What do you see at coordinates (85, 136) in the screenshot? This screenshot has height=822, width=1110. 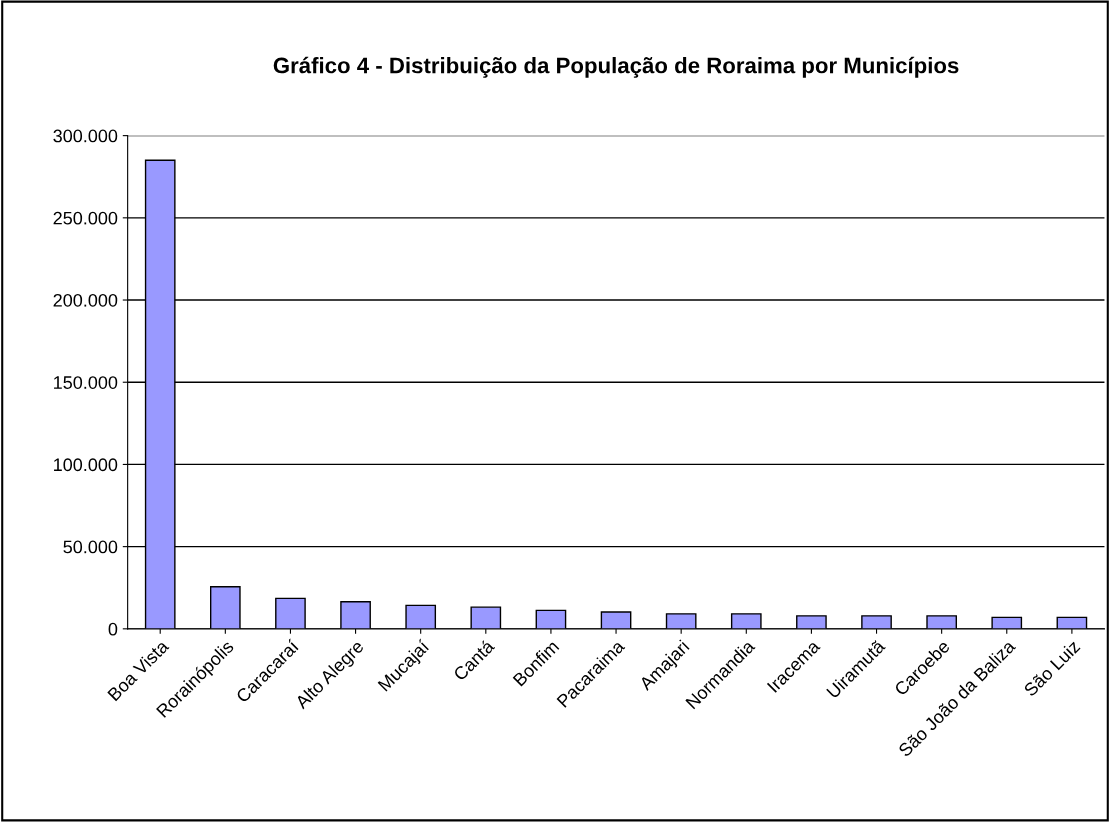 I see `y-tick-label: 300.000` at bounding box center [85, 136].